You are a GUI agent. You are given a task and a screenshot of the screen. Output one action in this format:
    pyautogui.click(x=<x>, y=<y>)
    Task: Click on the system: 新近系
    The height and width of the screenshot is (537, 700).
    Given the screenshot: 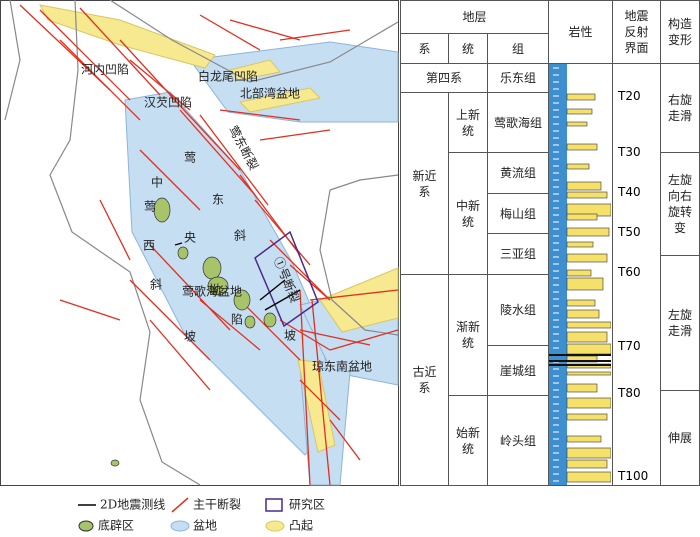 What is the action you would take?
    pyautogui.click(x=424, y=183)
    